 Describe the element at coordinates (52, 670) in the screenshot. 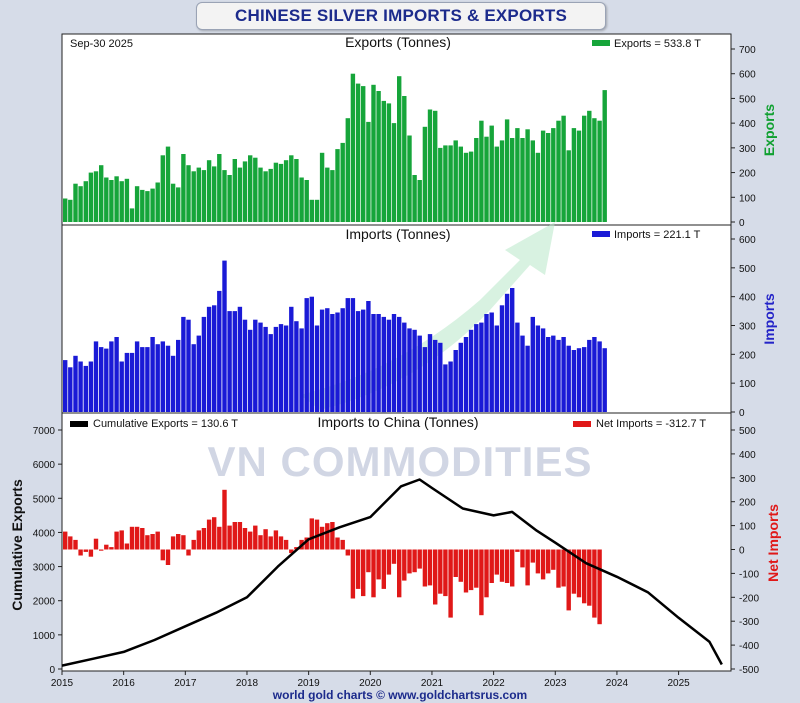

I see `cumulative-tick: 0` at that location.